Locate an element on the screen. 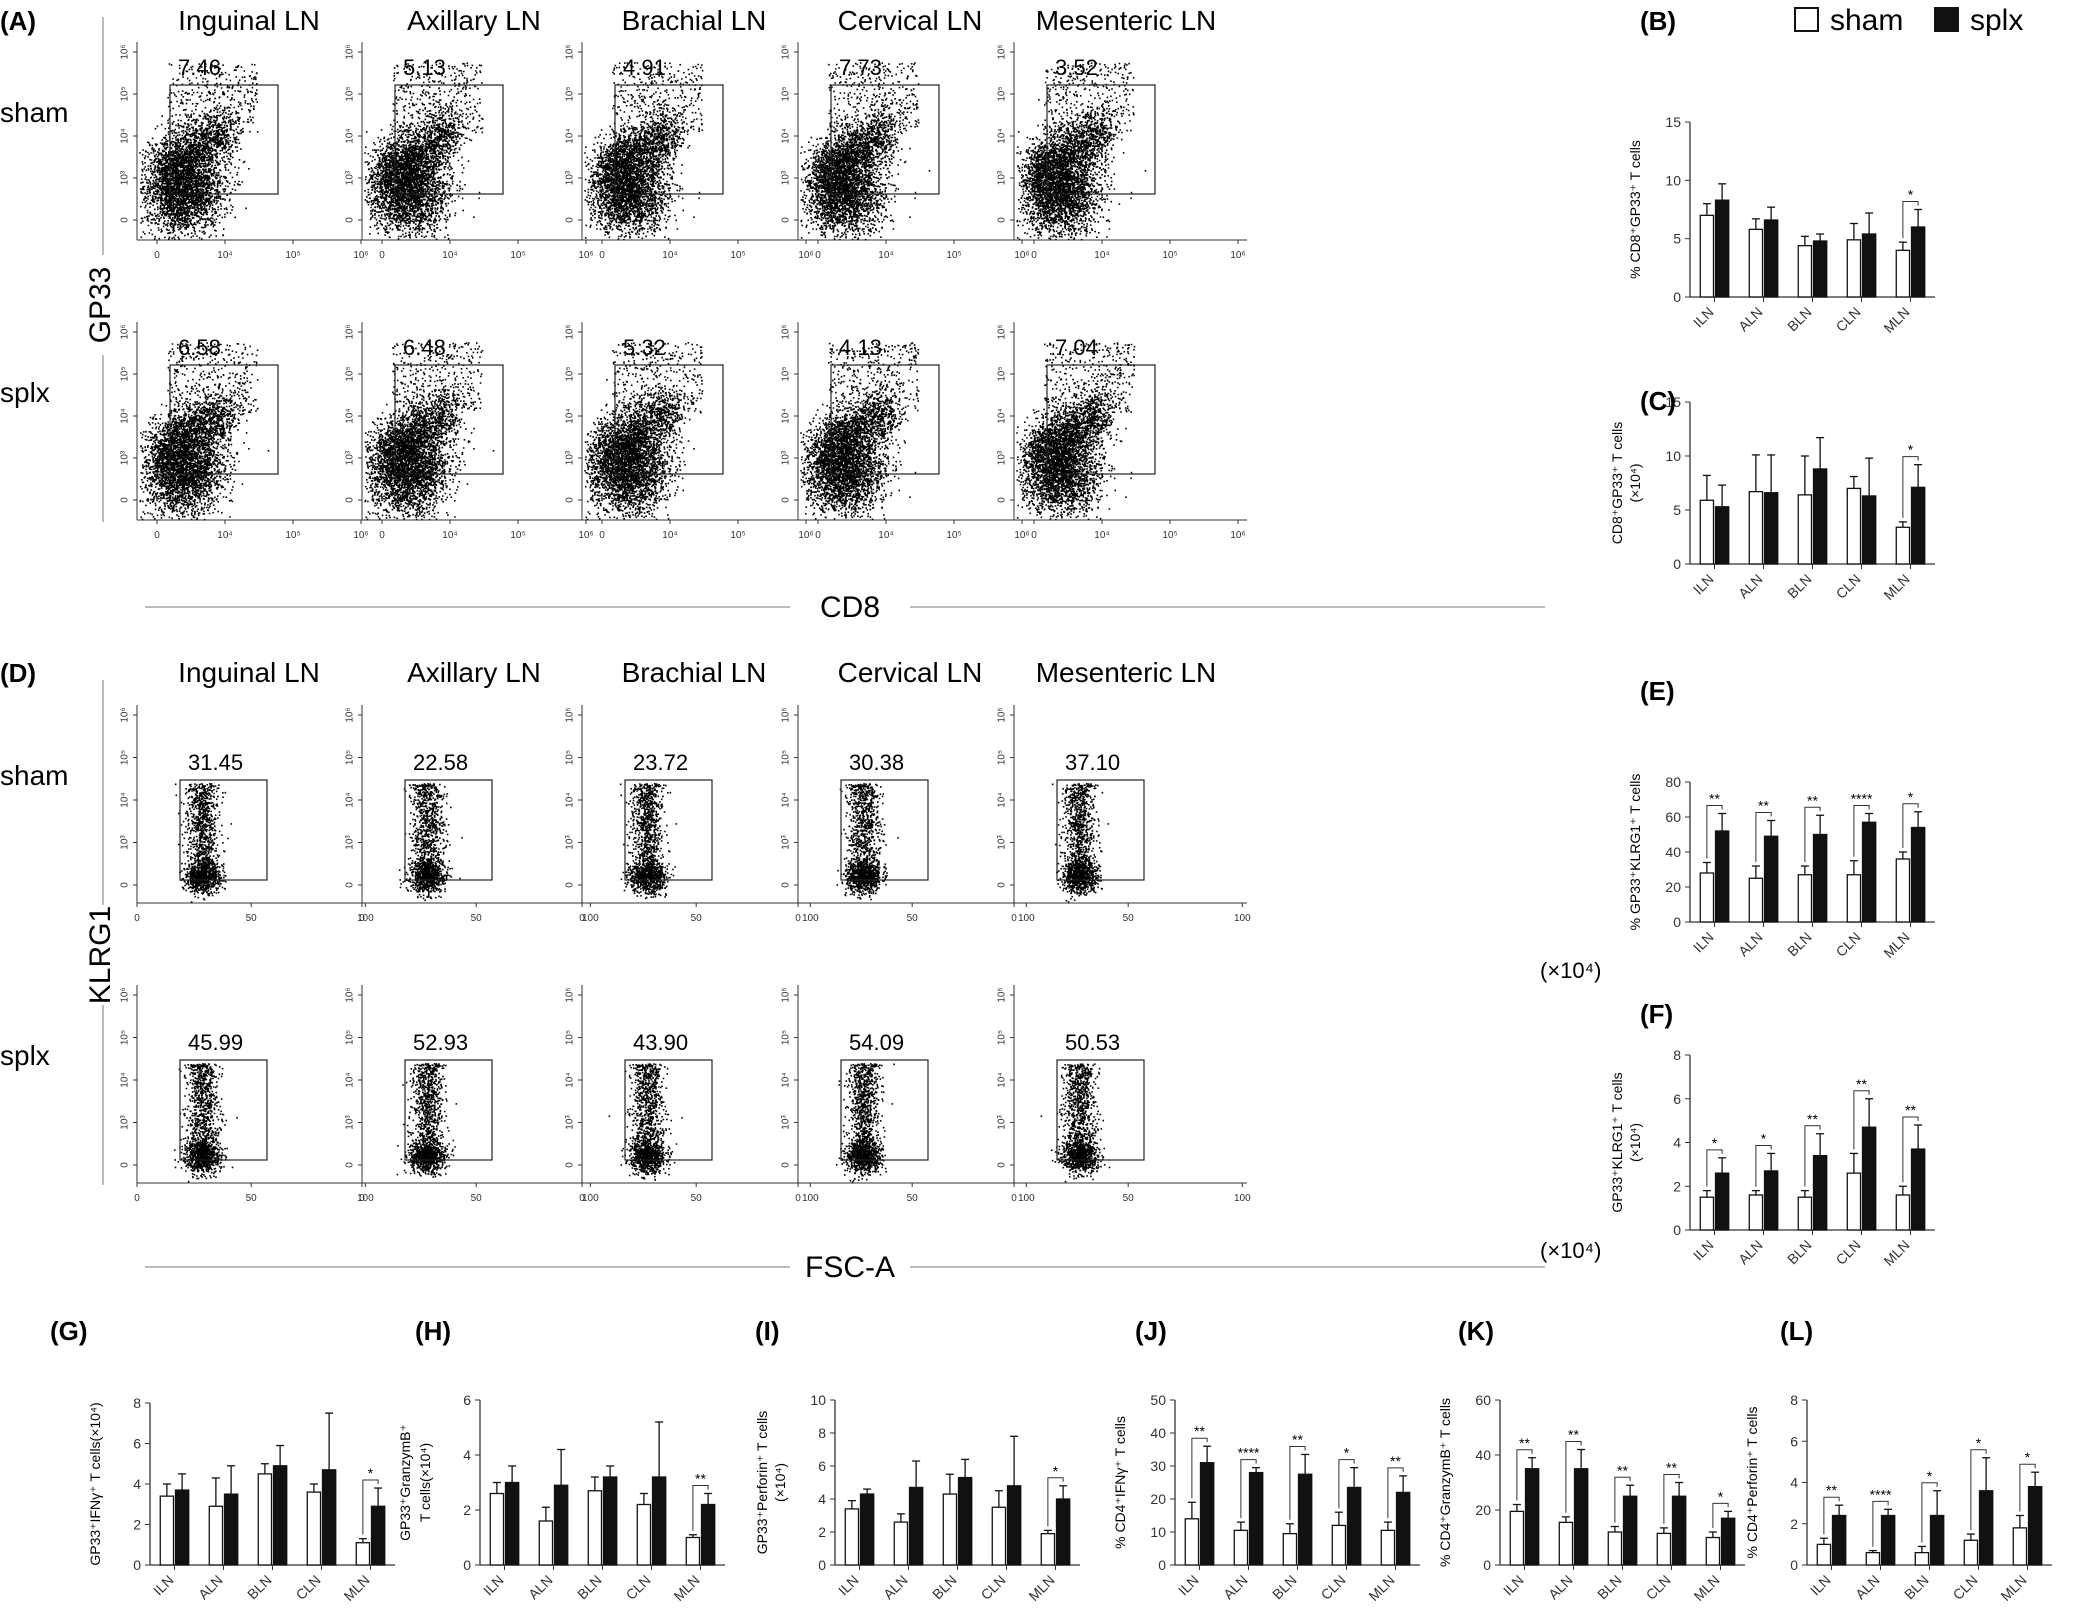 The width and height of the screenshot is (2079, 1617). y-tick-label: 10⁴ is located at coordinates (350, 1079).